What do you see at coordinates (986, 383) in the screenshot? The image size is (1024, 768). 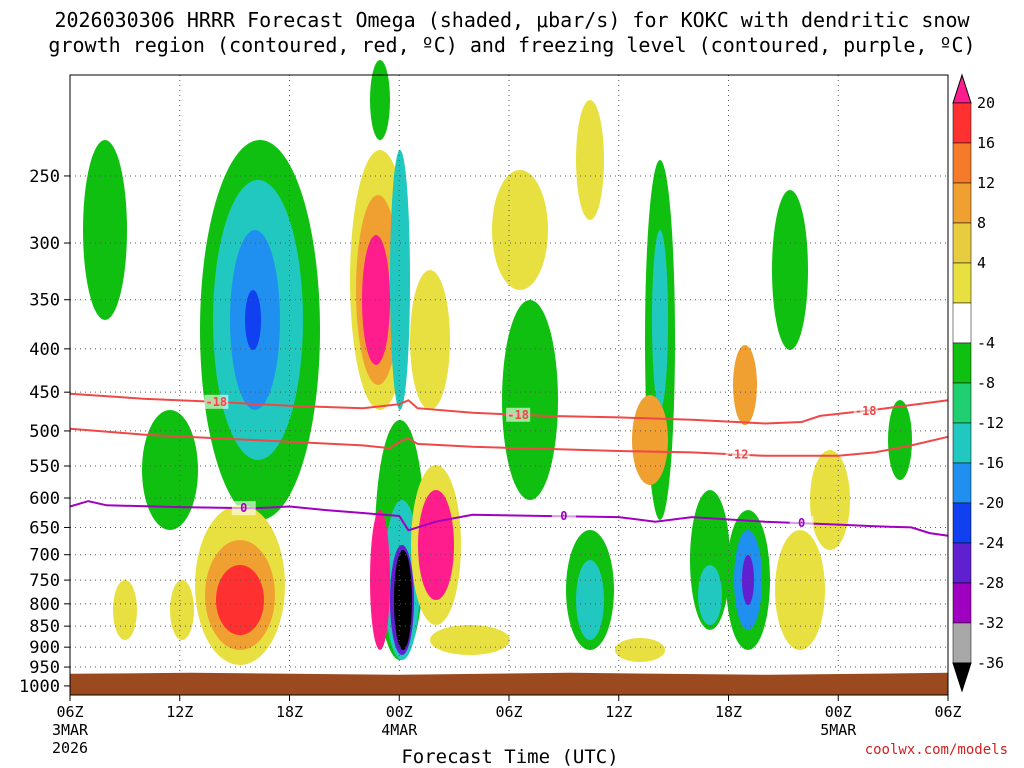 I see `colorbar-label: -8` at bounding box center [986, 383].